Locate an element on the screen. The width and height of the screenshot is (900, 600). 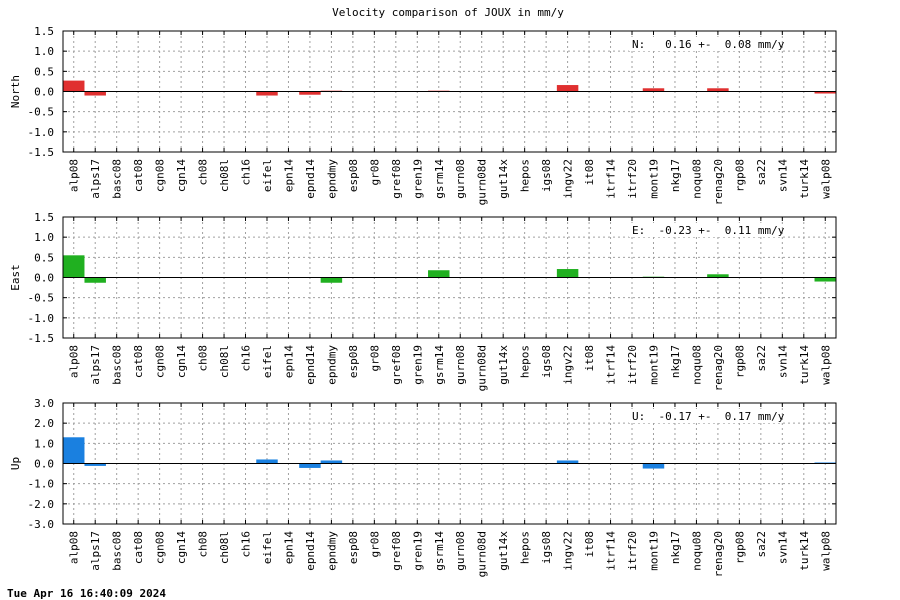
panel-2-xtick-label: epnd14 is located at coordinates (310, 551).